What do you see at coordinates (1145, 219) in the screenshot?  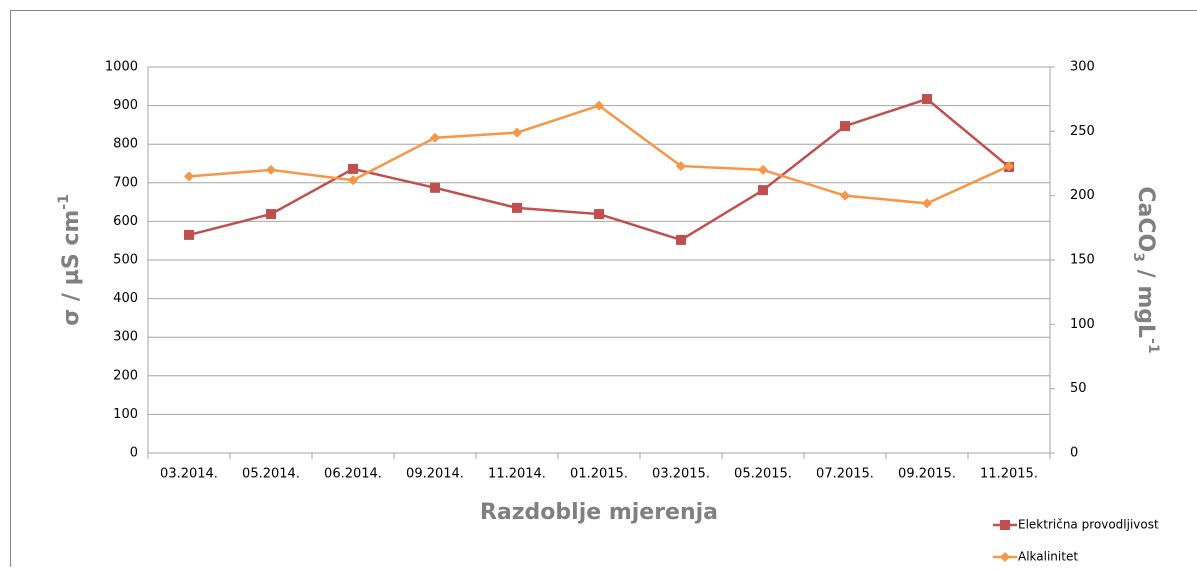 I see `y2-axis-title-a: CaCO` at bounding box center [1145, 219].